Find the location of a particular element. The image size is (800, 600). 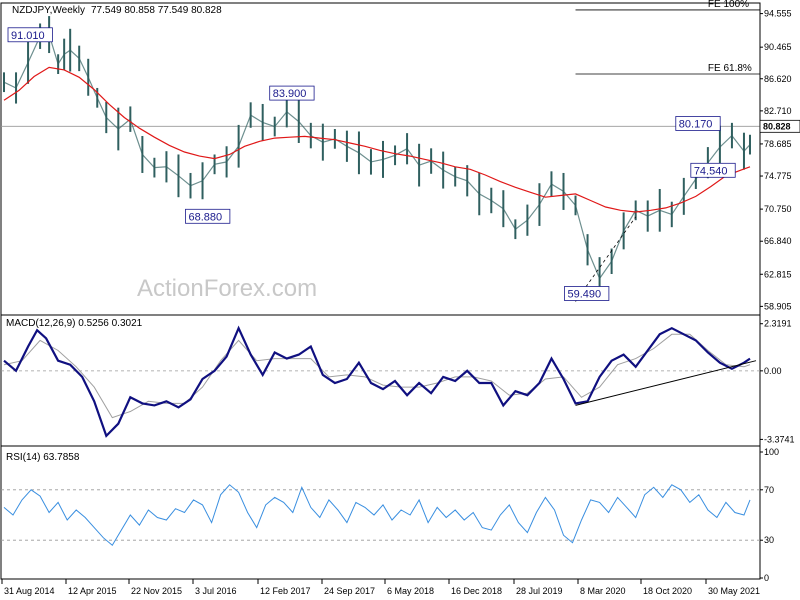

x-tick-label: 6 May 2018 is located at coordinates (410, 591).